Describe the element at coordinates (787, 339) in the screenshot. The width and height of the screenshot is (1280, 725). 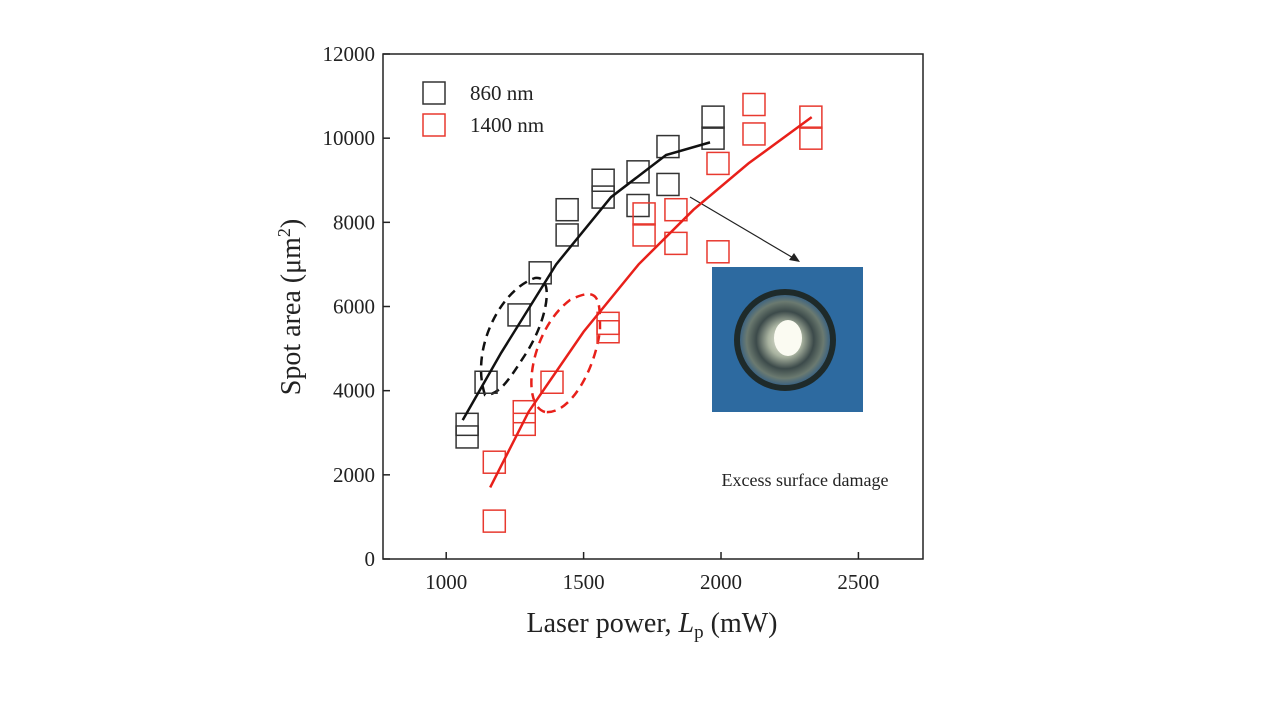
I see `inset-image` at that location.